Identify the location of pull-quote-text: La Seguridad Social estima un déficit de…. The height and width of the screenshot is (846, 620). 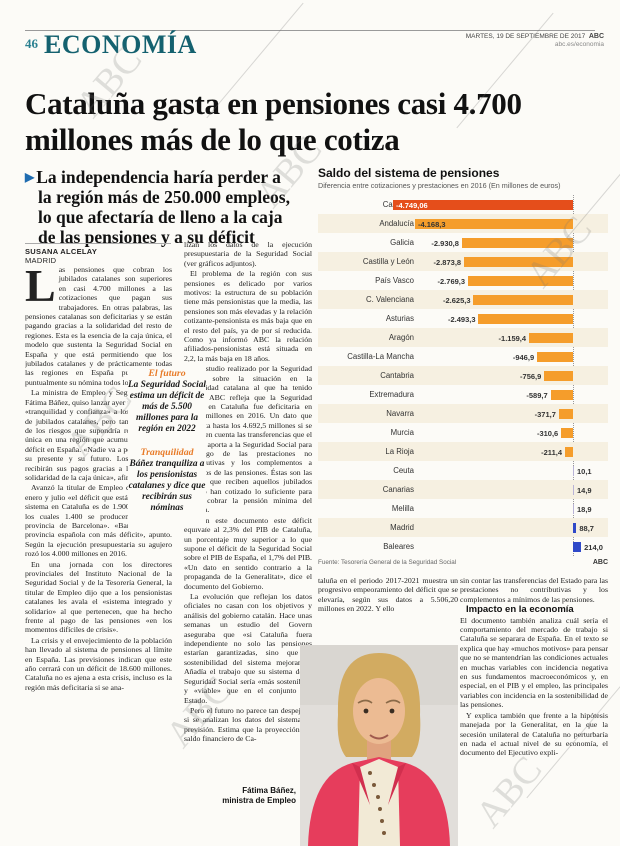
(167, 407).